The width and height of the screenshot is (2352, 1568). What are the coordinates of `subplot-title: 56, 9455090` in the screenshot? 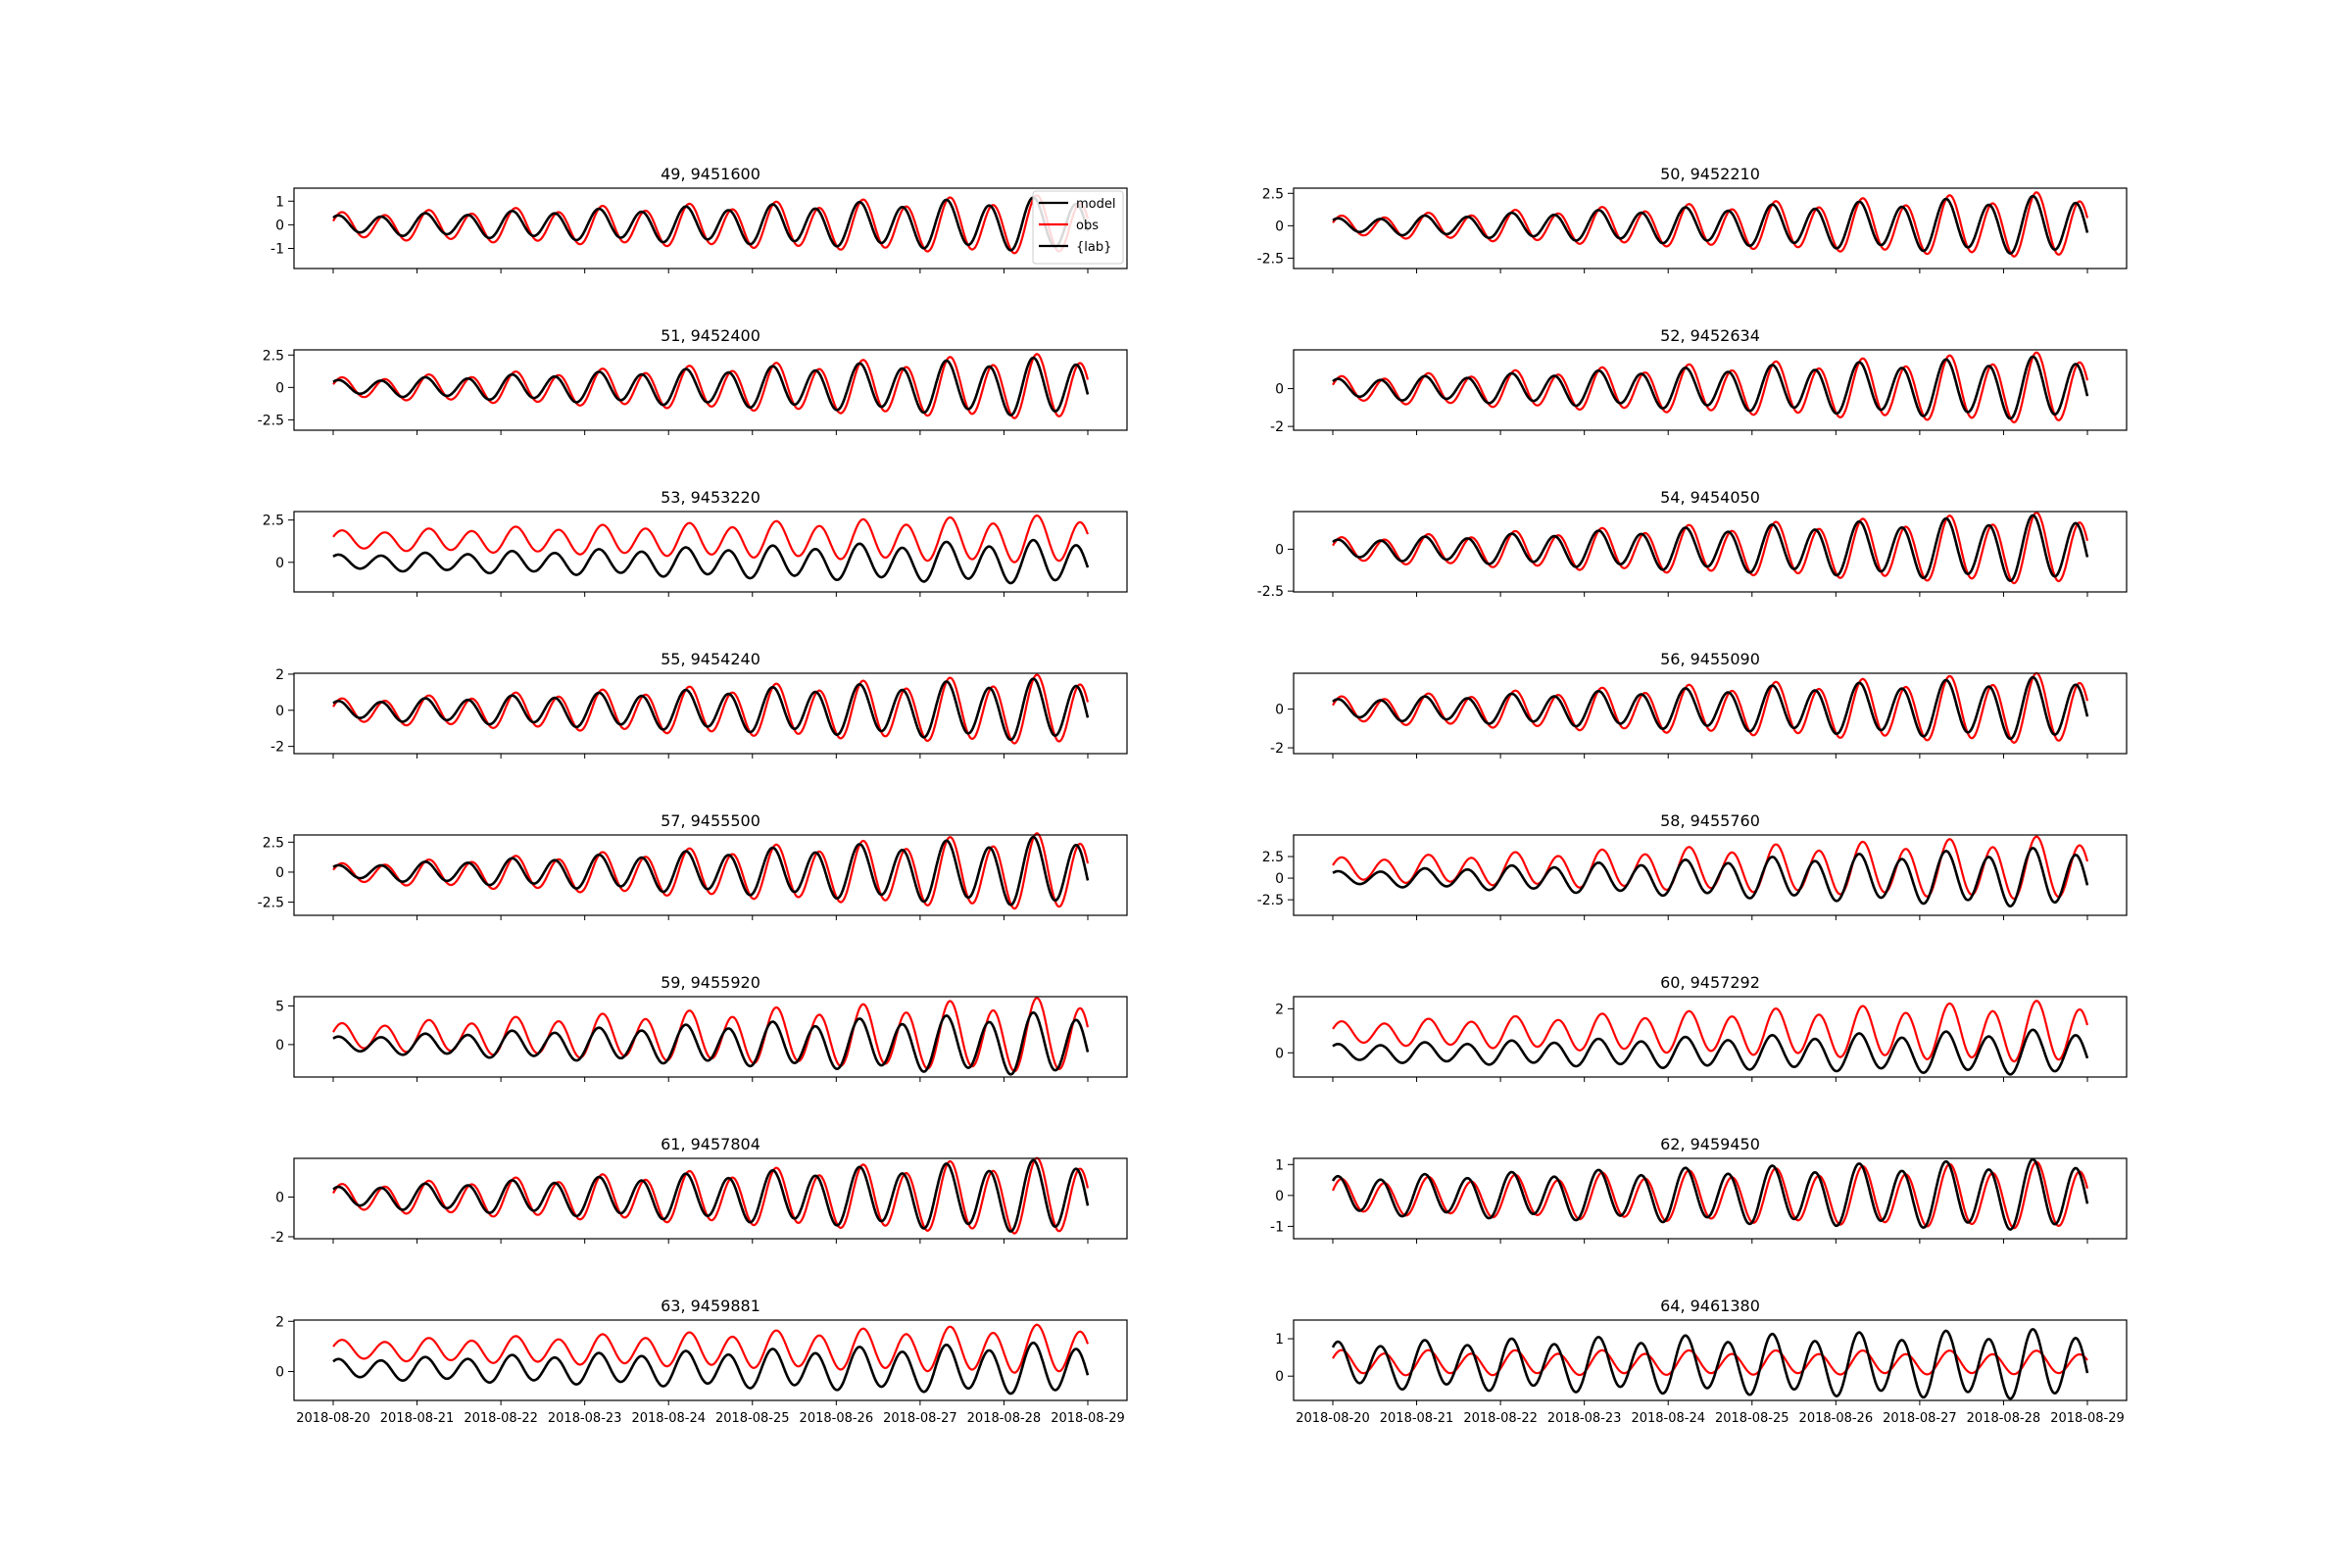 It's located at (1710, 659).